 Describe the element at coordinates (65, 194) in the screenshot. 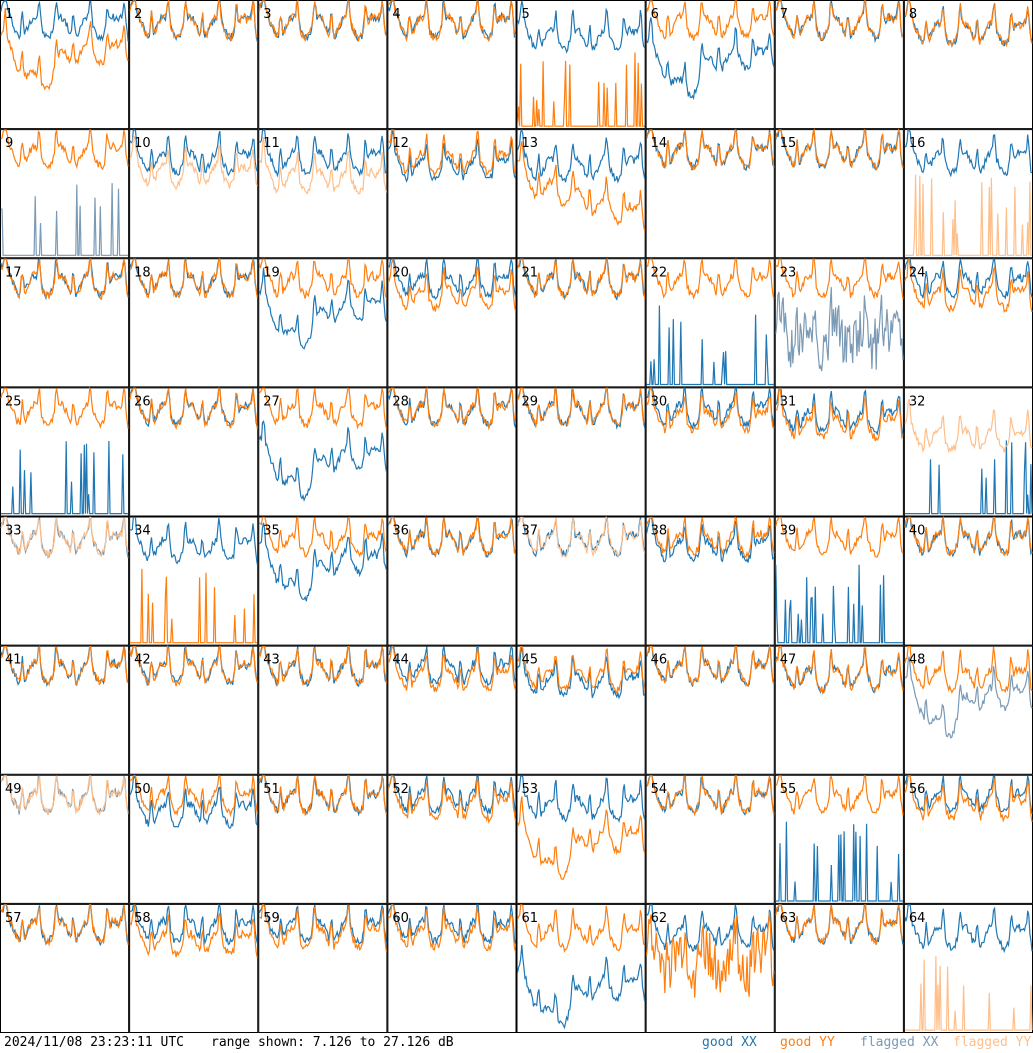

I see `panel-9: 9` at that location.